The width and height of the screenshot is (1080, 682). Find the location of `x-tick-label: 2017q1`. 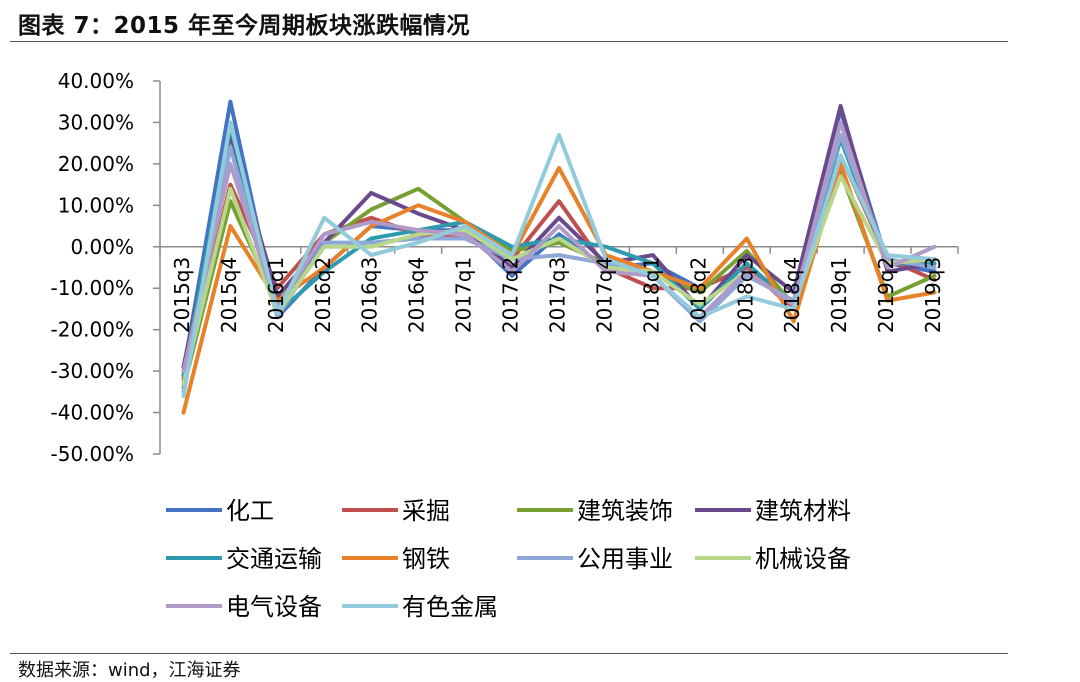

x-tick-label: 2017q1 is located at coordinates (464, 295).